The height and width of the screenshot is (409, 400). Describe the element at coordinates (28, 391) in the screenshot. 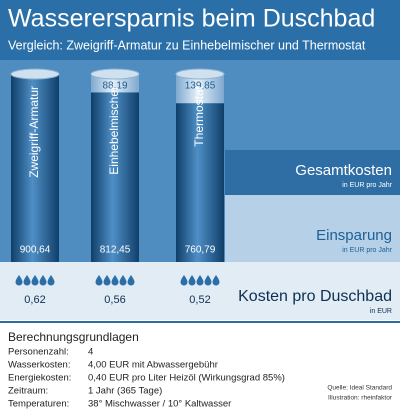

I see `basis-key: Zeitraum:` at that location.